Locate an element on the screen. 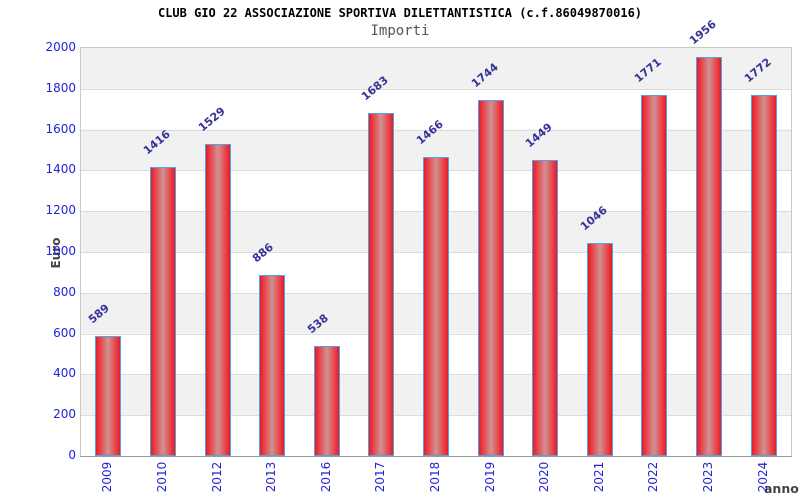 Image resolution: width=800 pixels, height=500 pixels. bar-2009 is located at coordinates (108, 395).